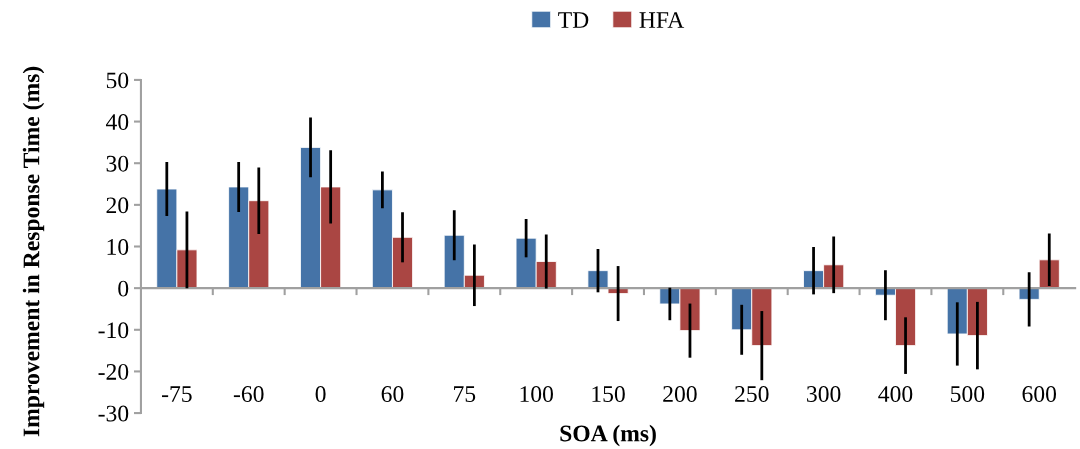 This screenshot has height=449, width=1080. I want to click on legend-label: TD, so click(573, 20).